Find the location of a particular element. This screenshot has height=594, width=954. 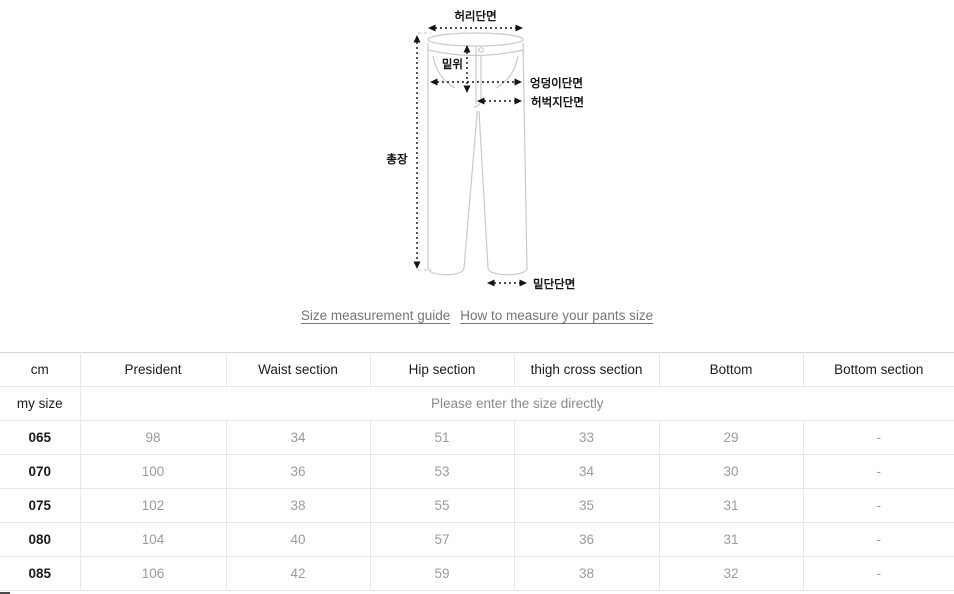

thigh-section-label: 허벅지단면 is located at coordinates (557, 102).